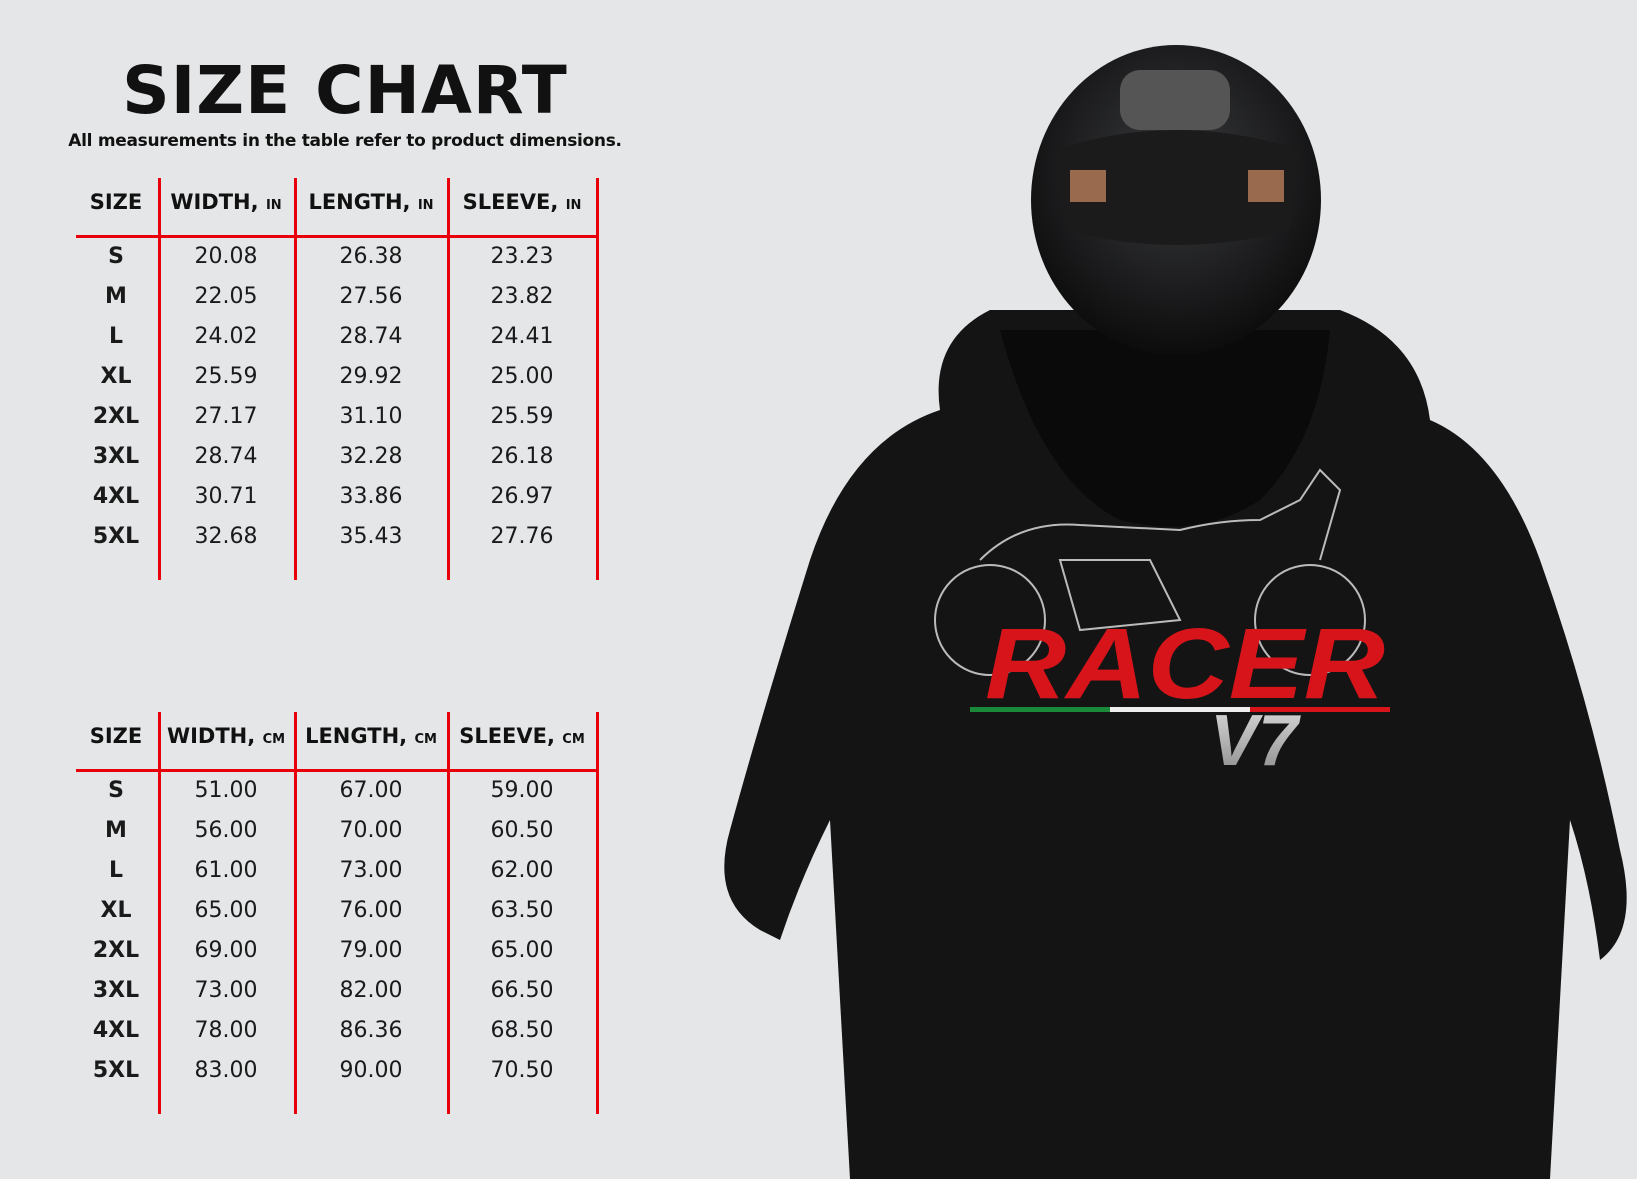  I want to click on measurement-cell: 27.56, so click(371, 296).